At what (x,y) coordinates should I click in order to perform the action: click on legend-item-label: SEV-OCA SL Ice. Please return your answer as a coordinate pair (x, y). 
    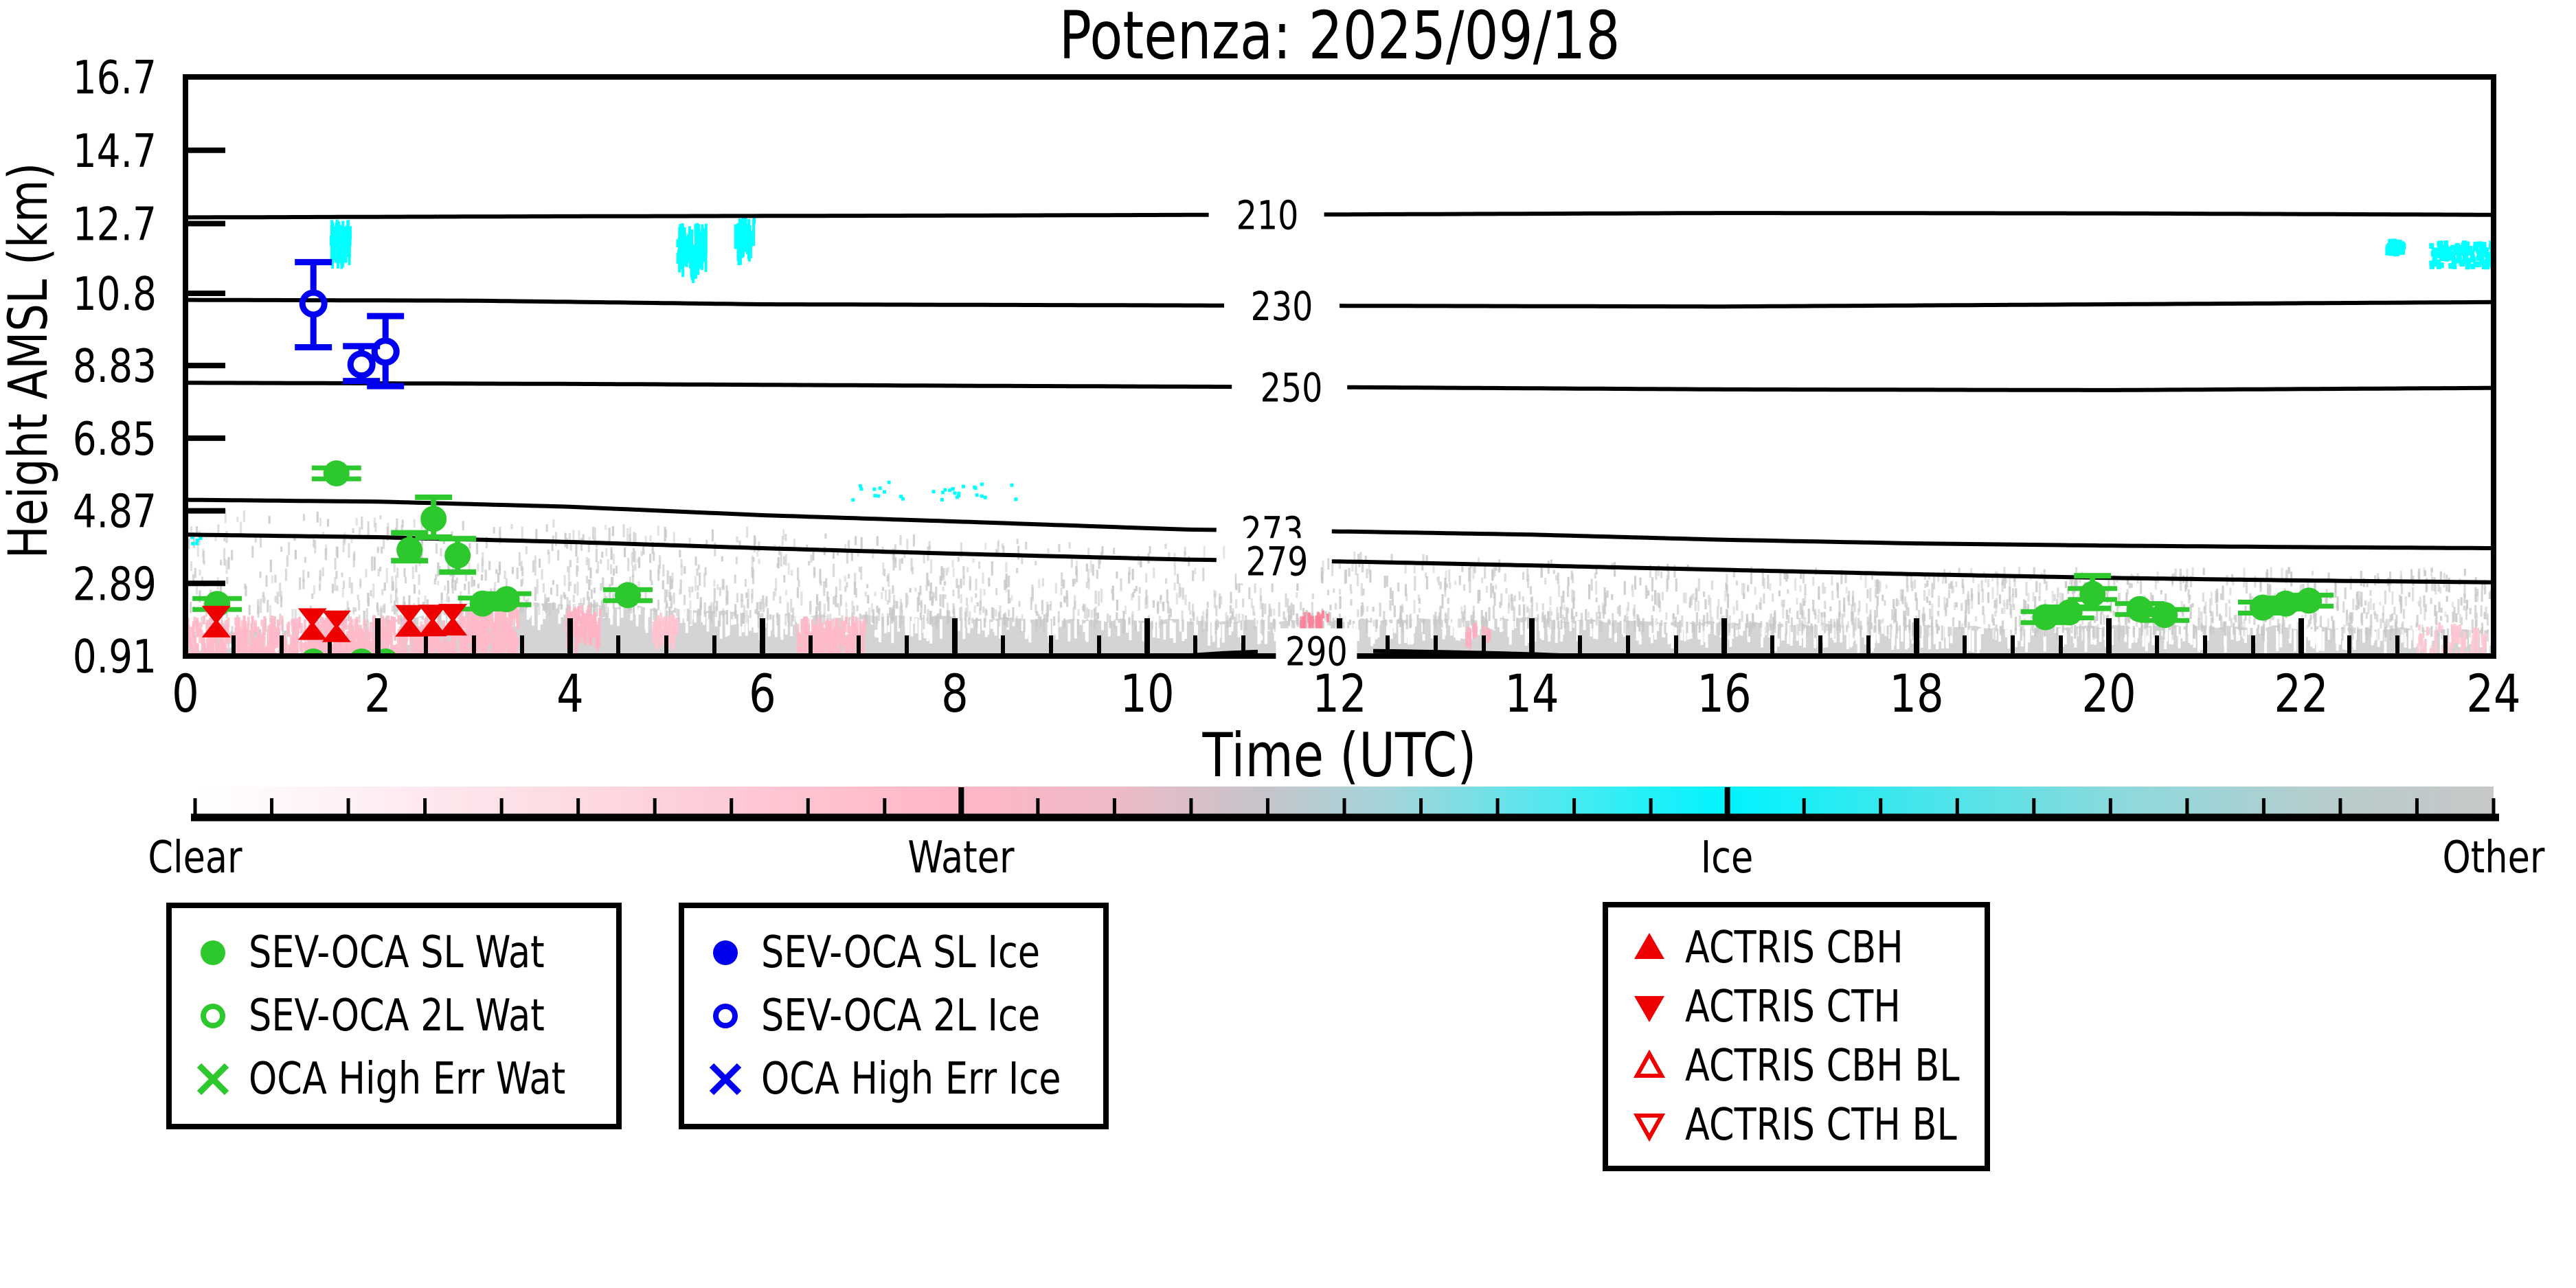
    Looking at the image, I should click on (901, 952).